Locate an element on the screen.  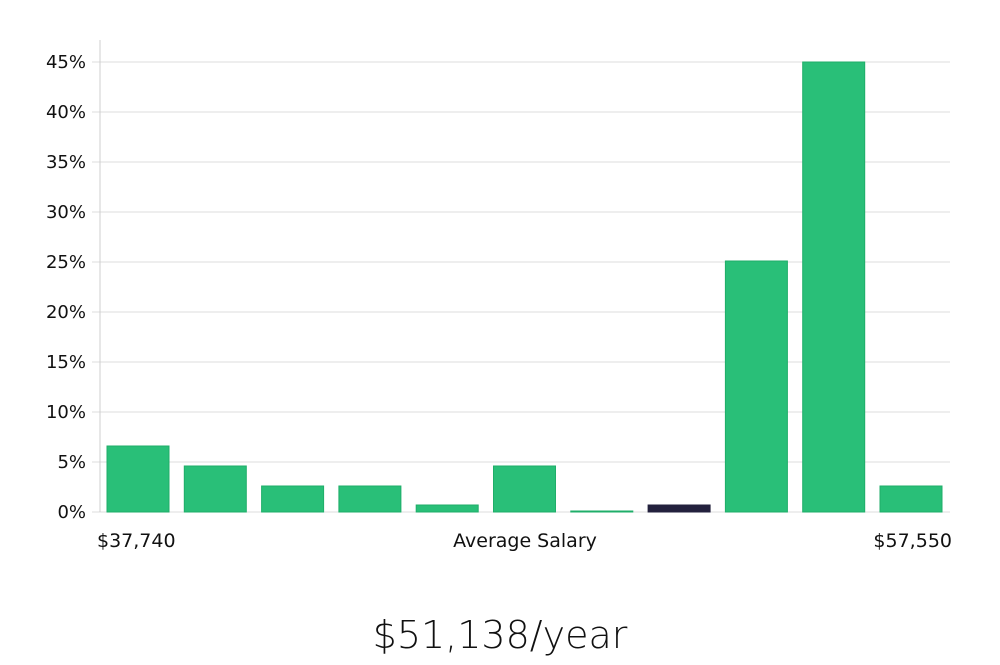
y-axis-ticks: 0% 5% 10% 15% 20% 25% 30% 35% 40% 45% is located at coordinates (66, 287).